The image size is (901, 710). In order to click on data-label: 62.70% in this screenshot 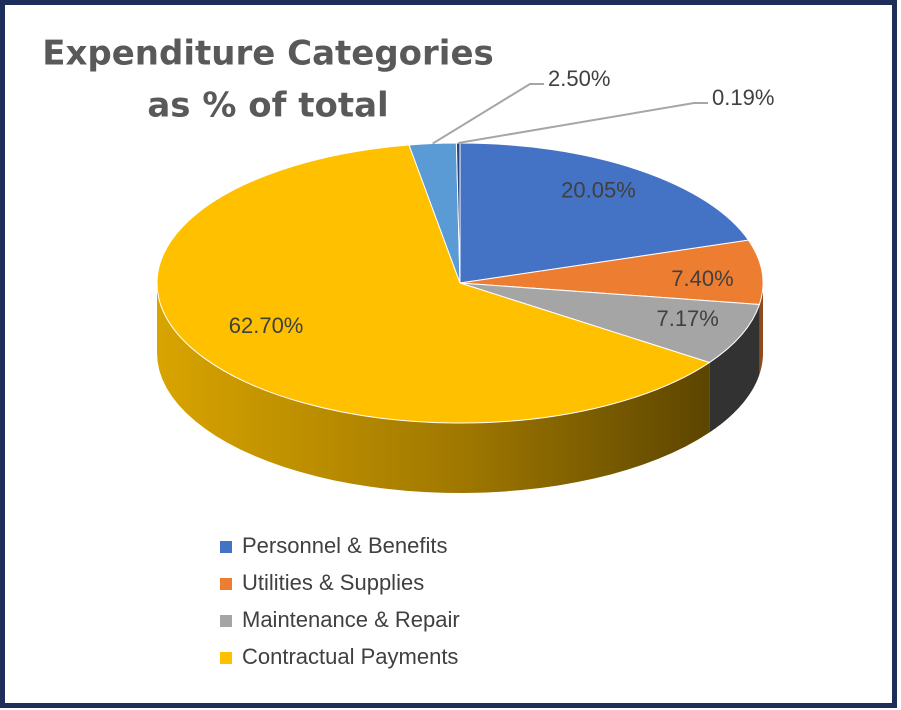, I will do `click(266, 325)`.